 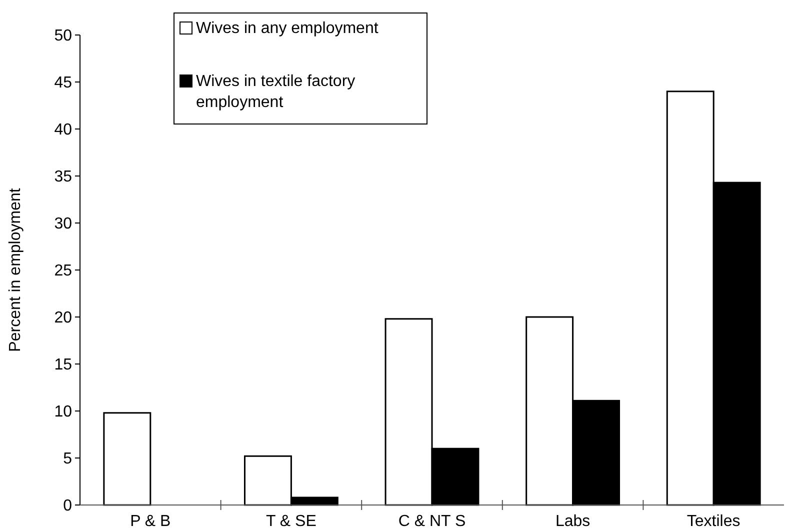 What do you see at coordinates (276, 92) in the screenshot?
I see `legend-label: Wives in textile factory employment` at bounding box center [276, 92].